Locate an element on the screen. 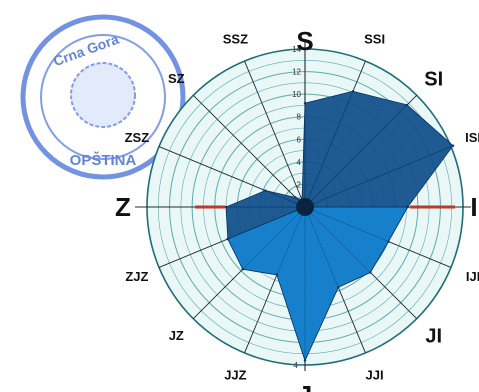 This screenshot has width=479, height=392. spoke-overlay-si is located at coordinates (360, 151).